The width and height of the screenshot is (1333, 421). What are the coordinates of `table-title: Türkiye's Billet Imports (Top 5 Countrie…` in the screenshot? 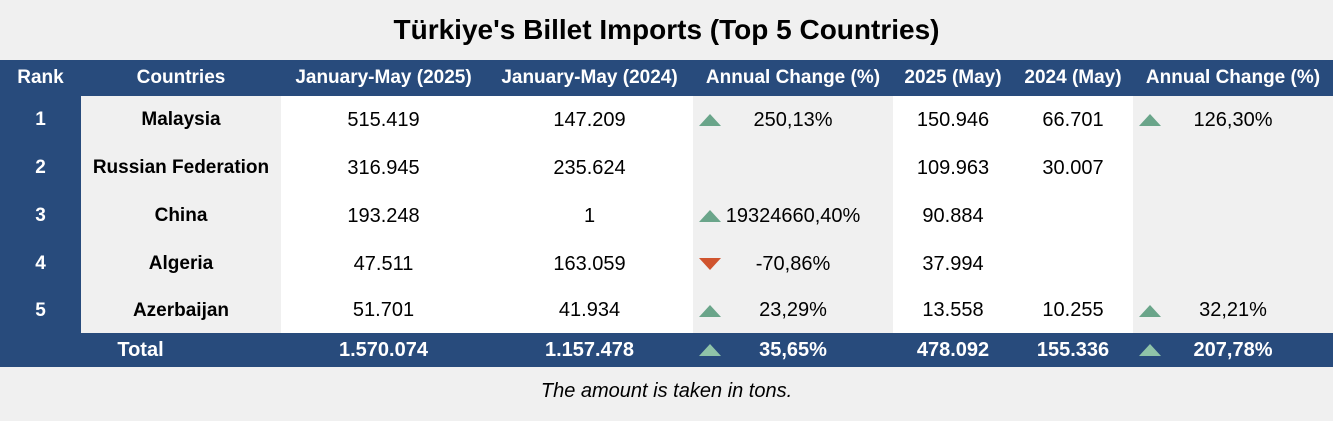 It's located at (666, 29).